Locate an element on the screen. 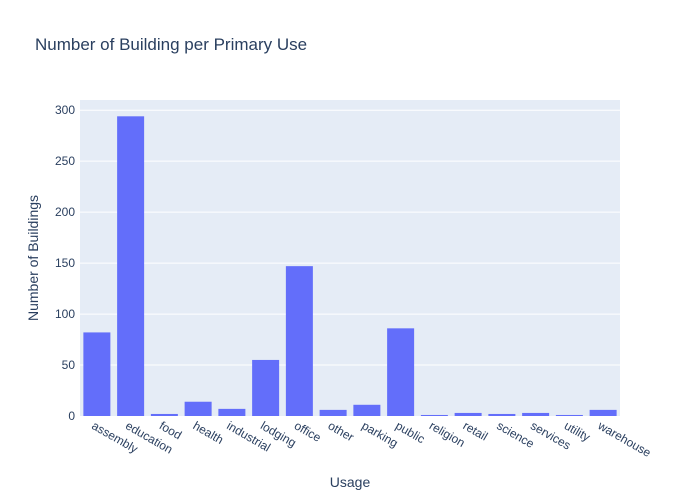  bar-warehouse is located at coordinates (603, 412).